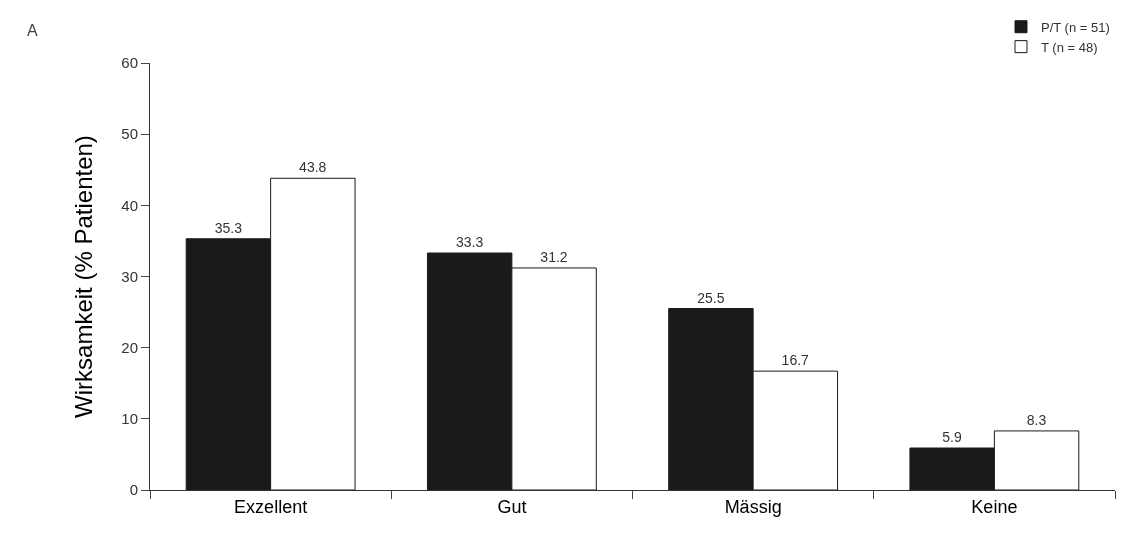 The width and height of the screenshot is (1145, 540). I want to click on data-label: 35.3, so click(228, 227).